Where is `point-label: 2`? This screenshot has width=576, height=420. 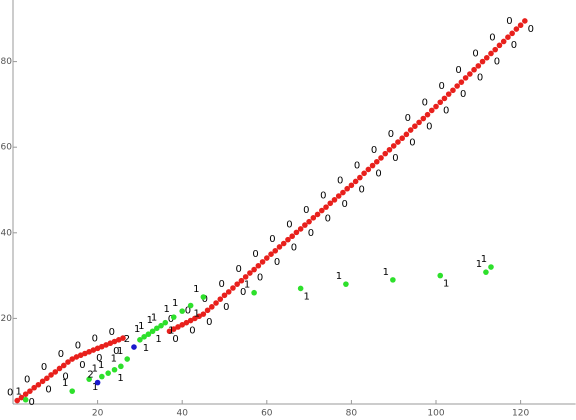
point-label: 2 is located at coordinates (127, 339).